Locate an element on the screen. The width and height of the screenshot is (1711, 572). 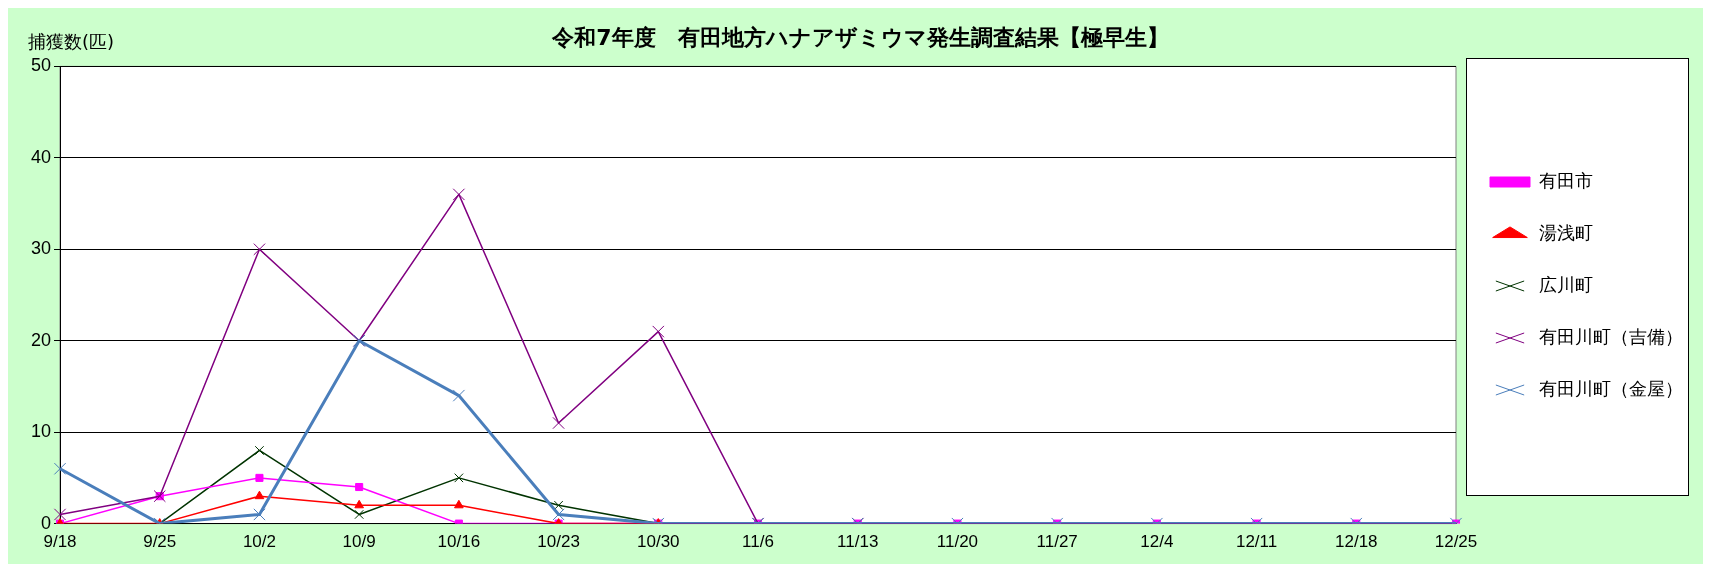
y-tick-label: 10 is located at coordinates (41, 431).